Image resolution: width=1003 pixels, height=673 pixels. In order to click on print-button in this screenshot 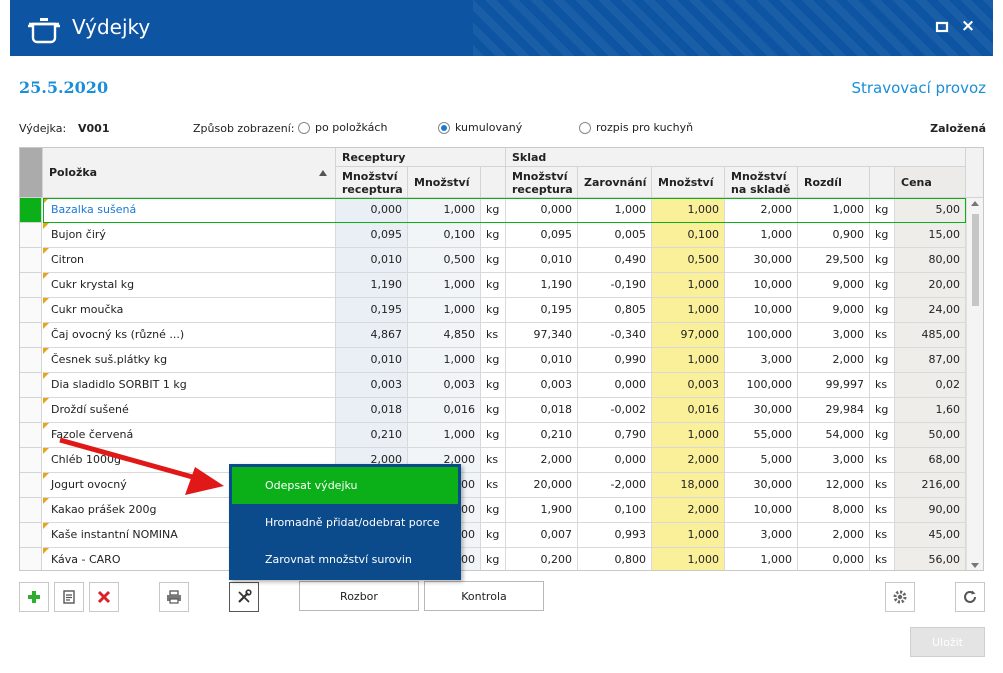, I will do `click(174, 597)`.